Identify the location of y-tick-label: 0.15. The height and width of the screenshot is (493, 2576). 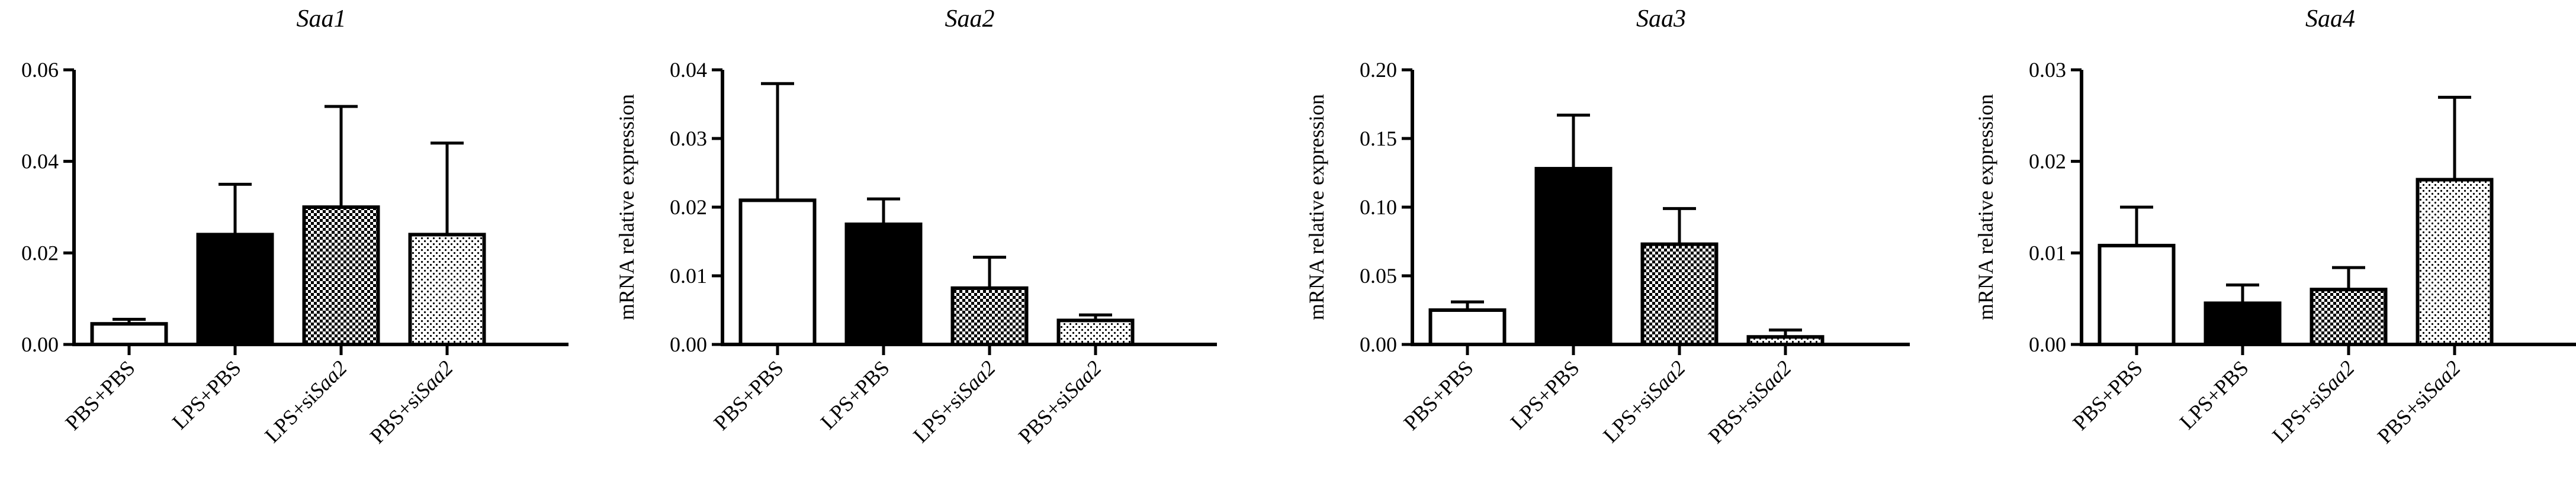
(1378, 138).